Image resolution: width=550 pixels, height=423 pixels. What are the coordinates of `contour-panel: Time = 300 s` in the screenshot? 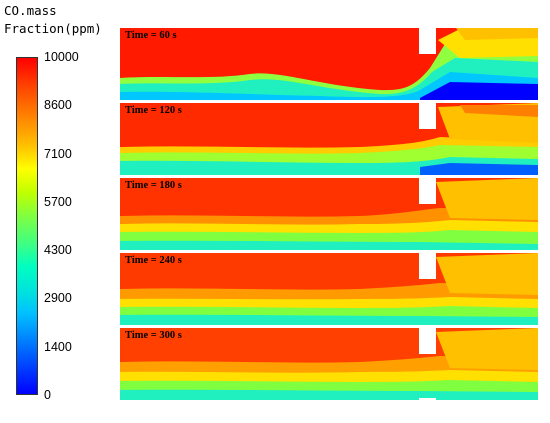 It's located at (329, 364).